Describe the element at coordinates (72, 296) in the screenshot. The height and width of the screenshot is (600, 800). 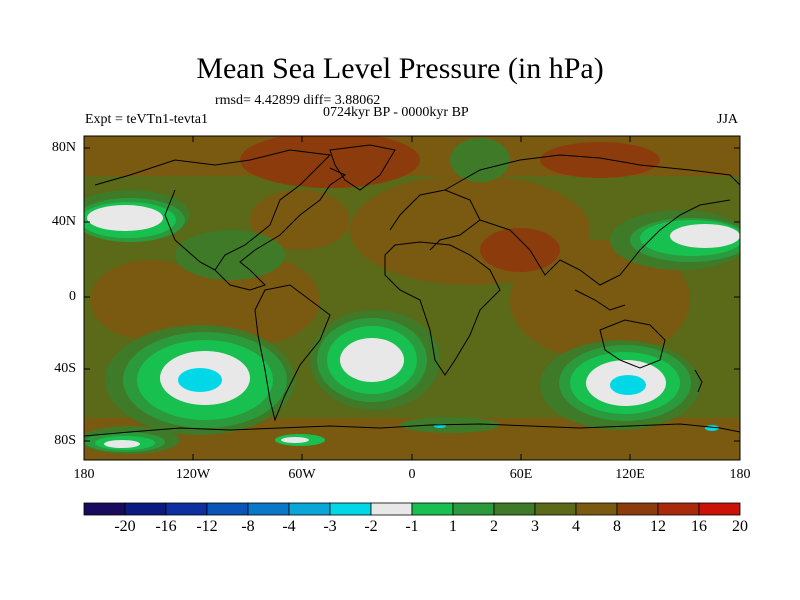
I see `lat-label-0: 0` at that location.